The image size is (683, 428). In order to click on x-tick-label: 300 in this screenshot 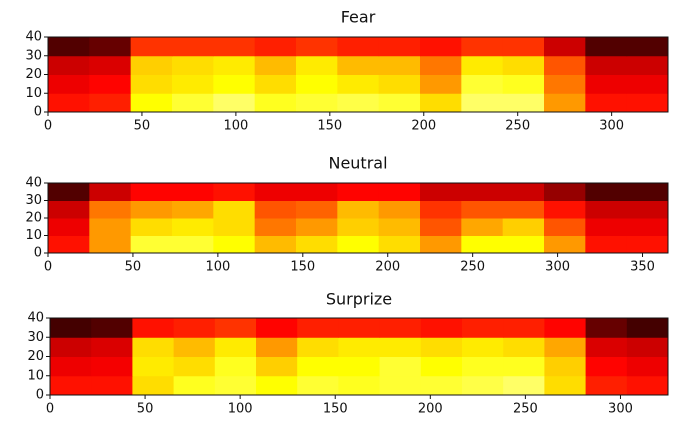, I will do `click(611, 126)`.